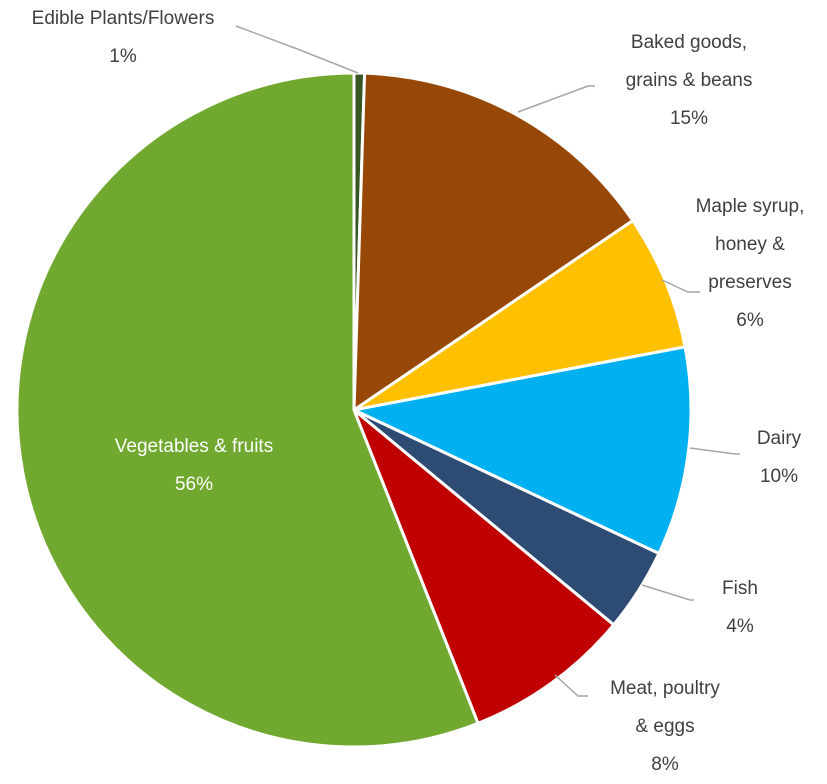 Image resolution: width=827 pixels, height=784 pixels. I want to click on slice-label-text: & eggs, so click(665, 726).